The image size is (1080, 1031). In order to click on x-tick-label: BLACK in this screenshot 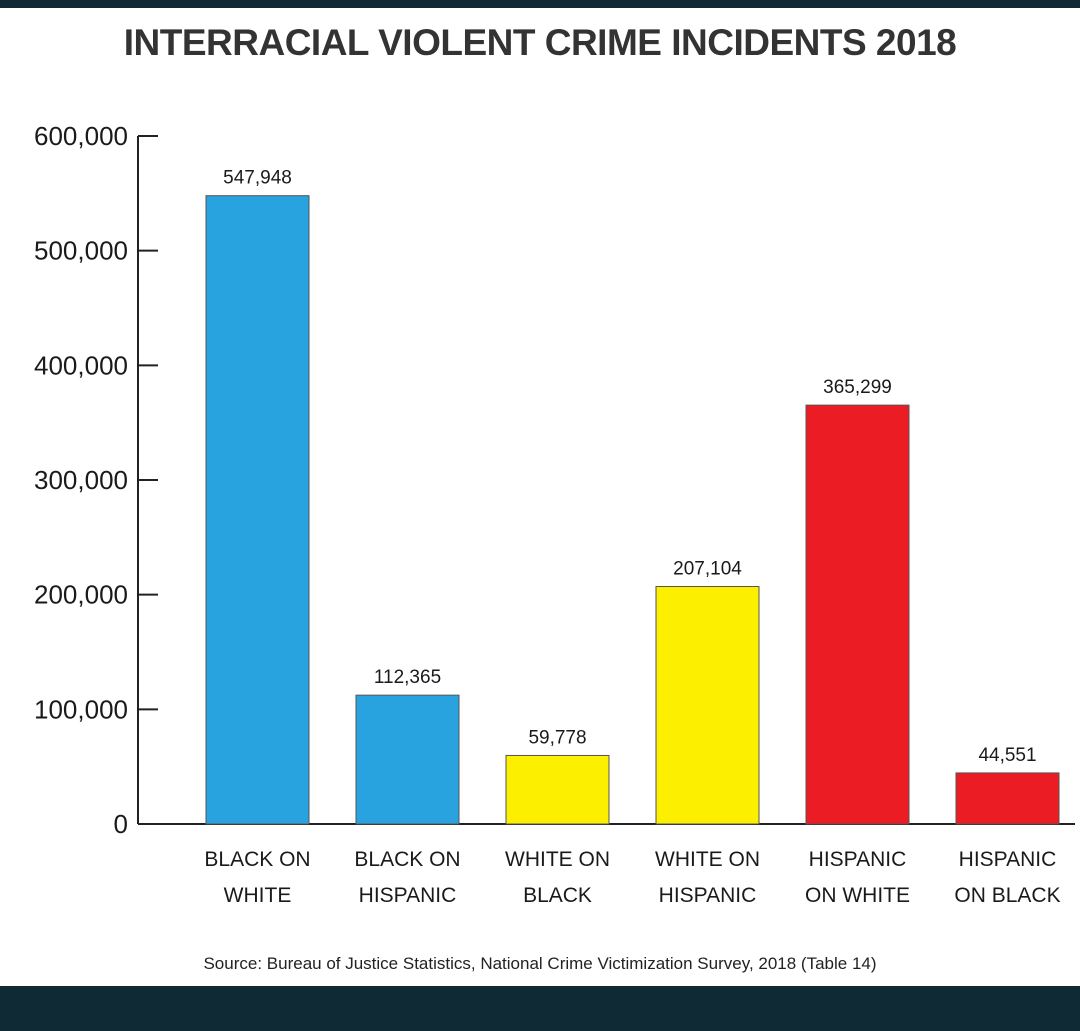, I will do `click(557, 895)`.